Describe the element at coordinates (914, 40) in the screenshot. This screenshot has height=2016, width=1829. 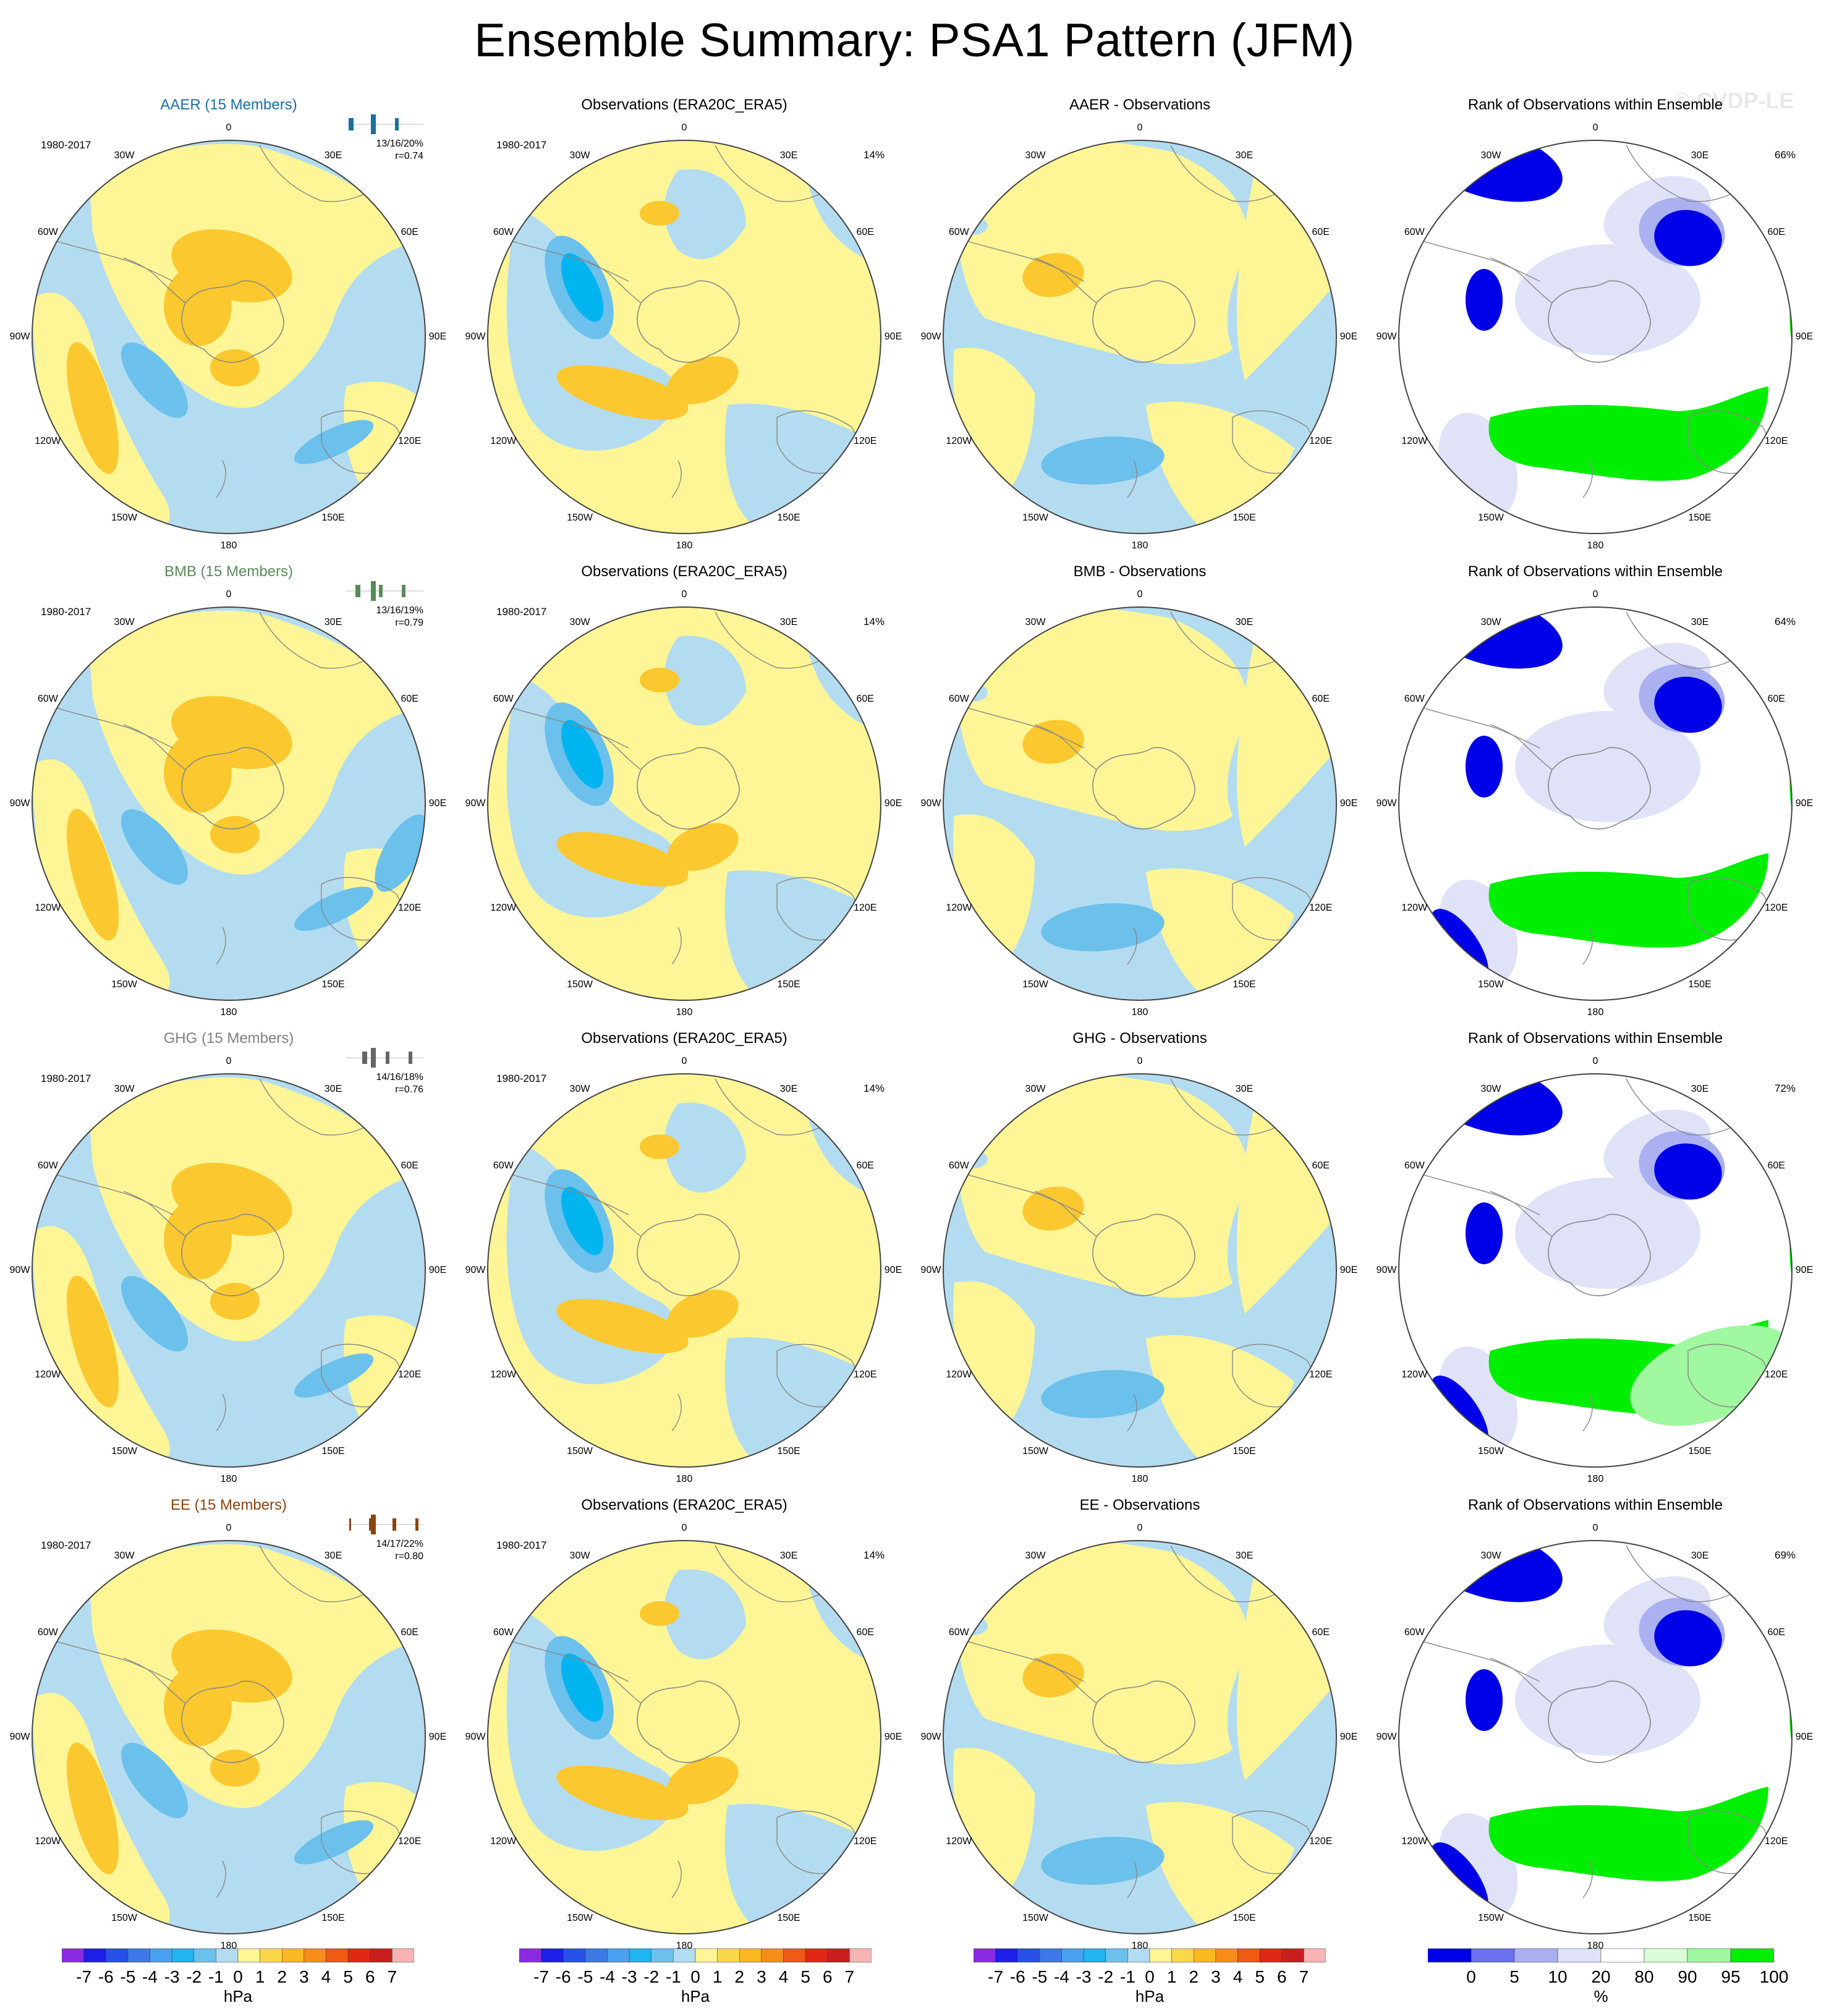
I see `figure-title: Ensemble Summary: PSA1 Pattern (JFM)` at that location.